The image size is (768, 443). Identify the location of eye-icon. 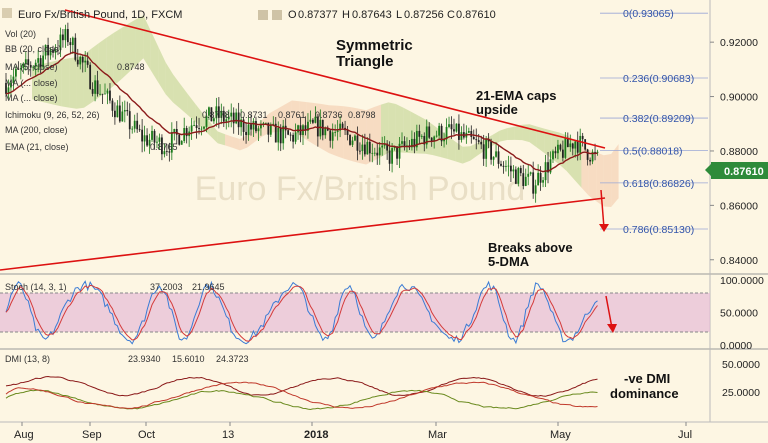
(277, 15).